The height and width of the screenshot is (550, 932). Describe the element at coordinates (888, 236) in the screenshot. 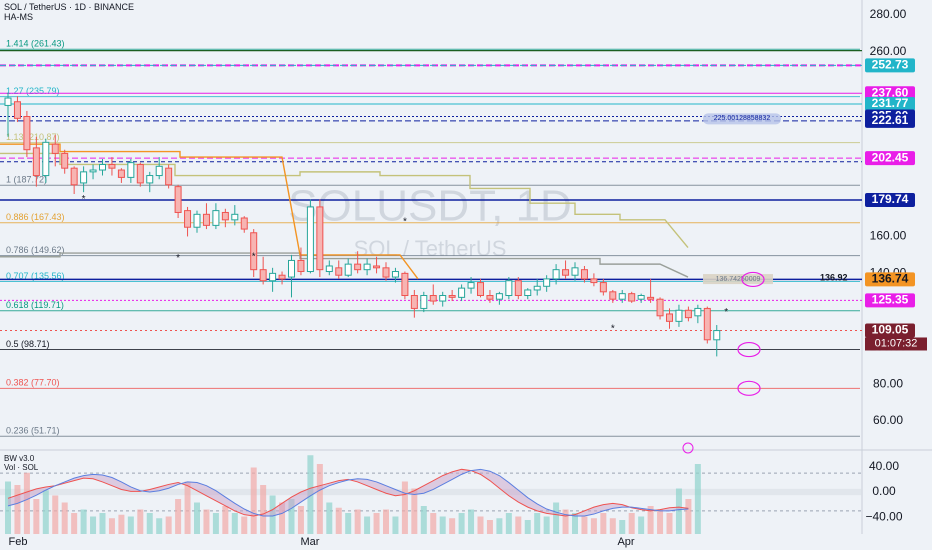

I see `price-axis-tick: 160.00` at that location.